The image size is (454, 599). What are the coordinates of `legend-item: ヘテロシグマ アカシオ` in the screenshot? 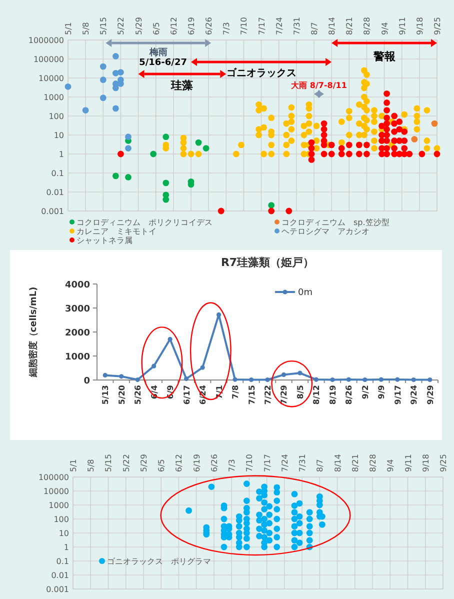 It's located at (322, 231).